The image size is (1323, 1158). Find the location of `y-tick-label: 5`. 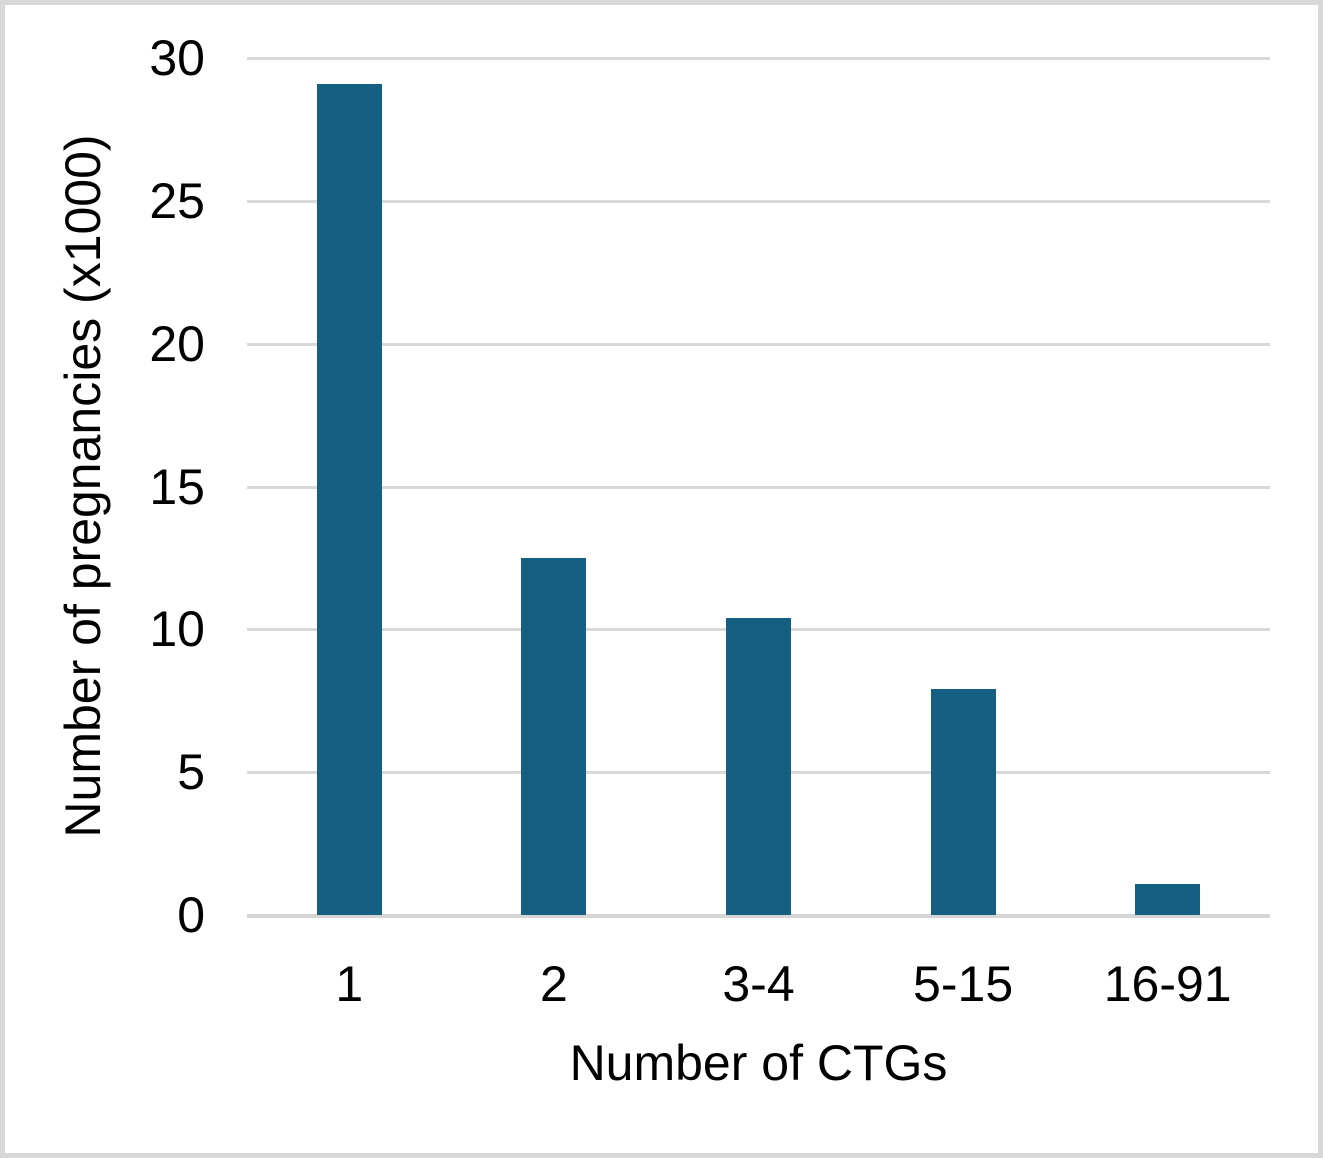

y-tick-label: 5 is located at coordinates (191, 772).